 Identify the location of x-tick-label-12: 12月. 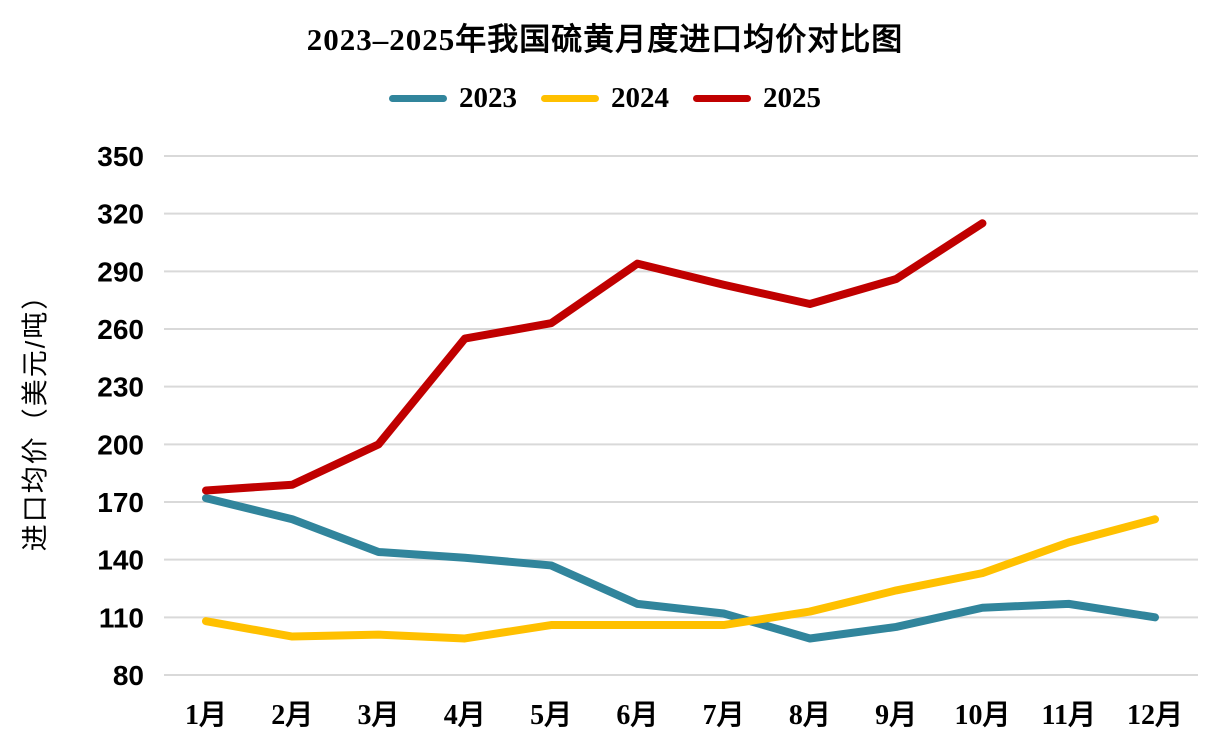
(1155, 715).